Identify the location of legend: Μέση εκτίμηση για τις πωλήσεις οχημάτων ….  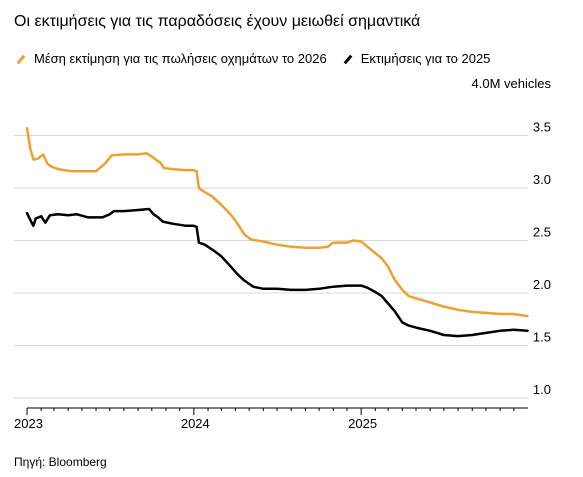
(259, 59).